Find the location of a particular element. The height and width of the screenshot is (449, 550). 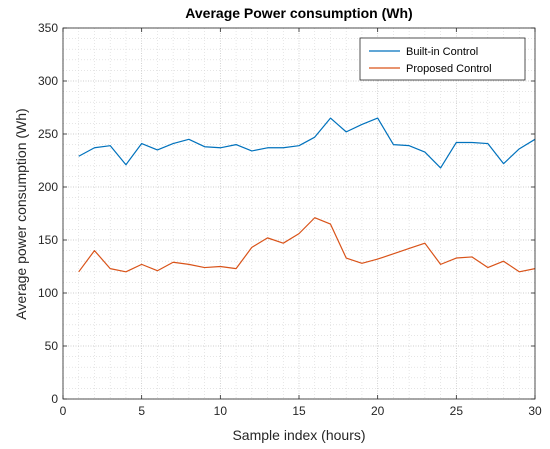

x-tick-label: 25 is located at coordinates (457, 411).